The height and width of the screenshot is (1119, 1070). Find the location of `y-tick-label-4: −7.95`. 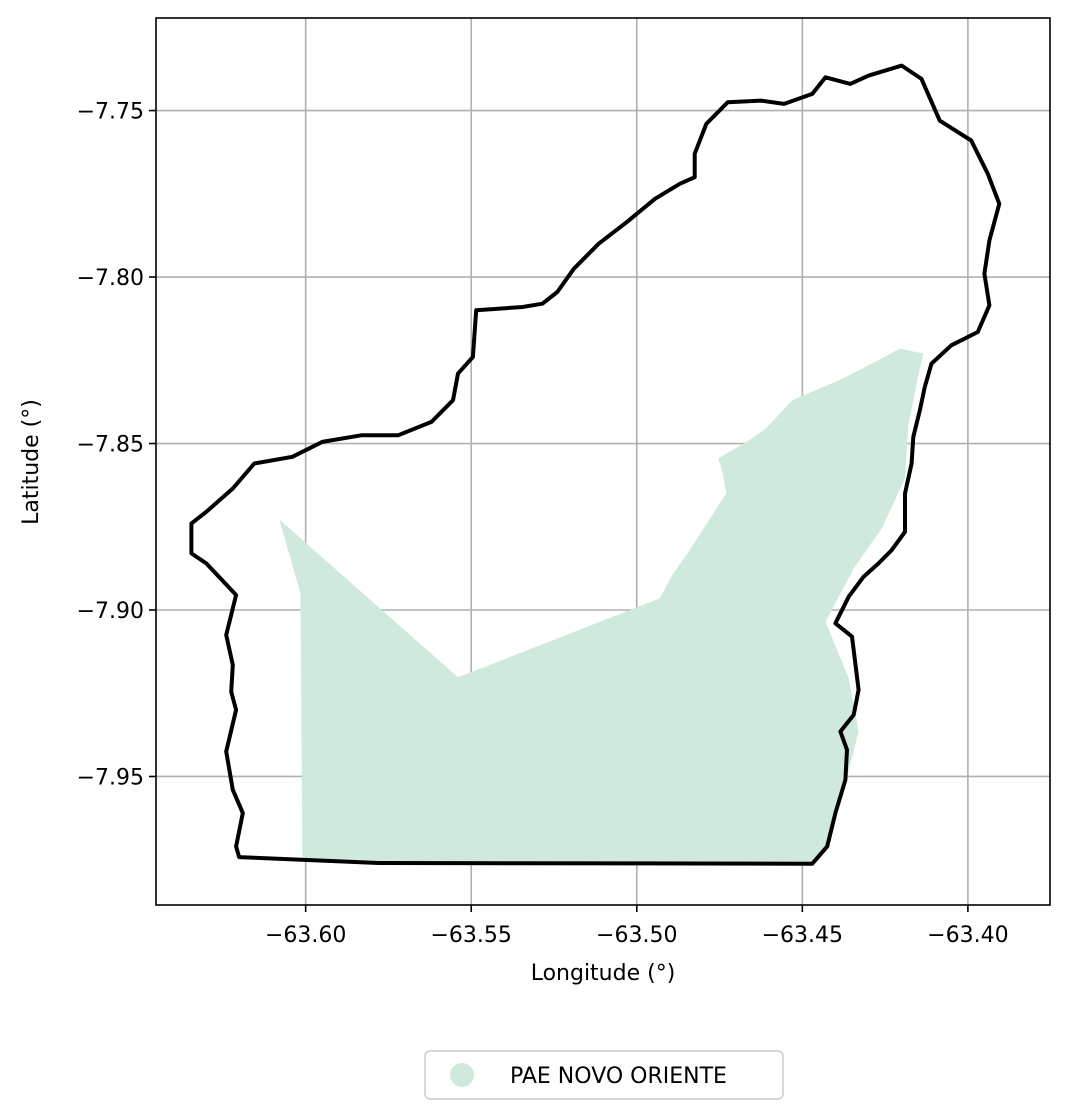

y-tick-label-4: −7.95 is located at coordinates (110, 777).